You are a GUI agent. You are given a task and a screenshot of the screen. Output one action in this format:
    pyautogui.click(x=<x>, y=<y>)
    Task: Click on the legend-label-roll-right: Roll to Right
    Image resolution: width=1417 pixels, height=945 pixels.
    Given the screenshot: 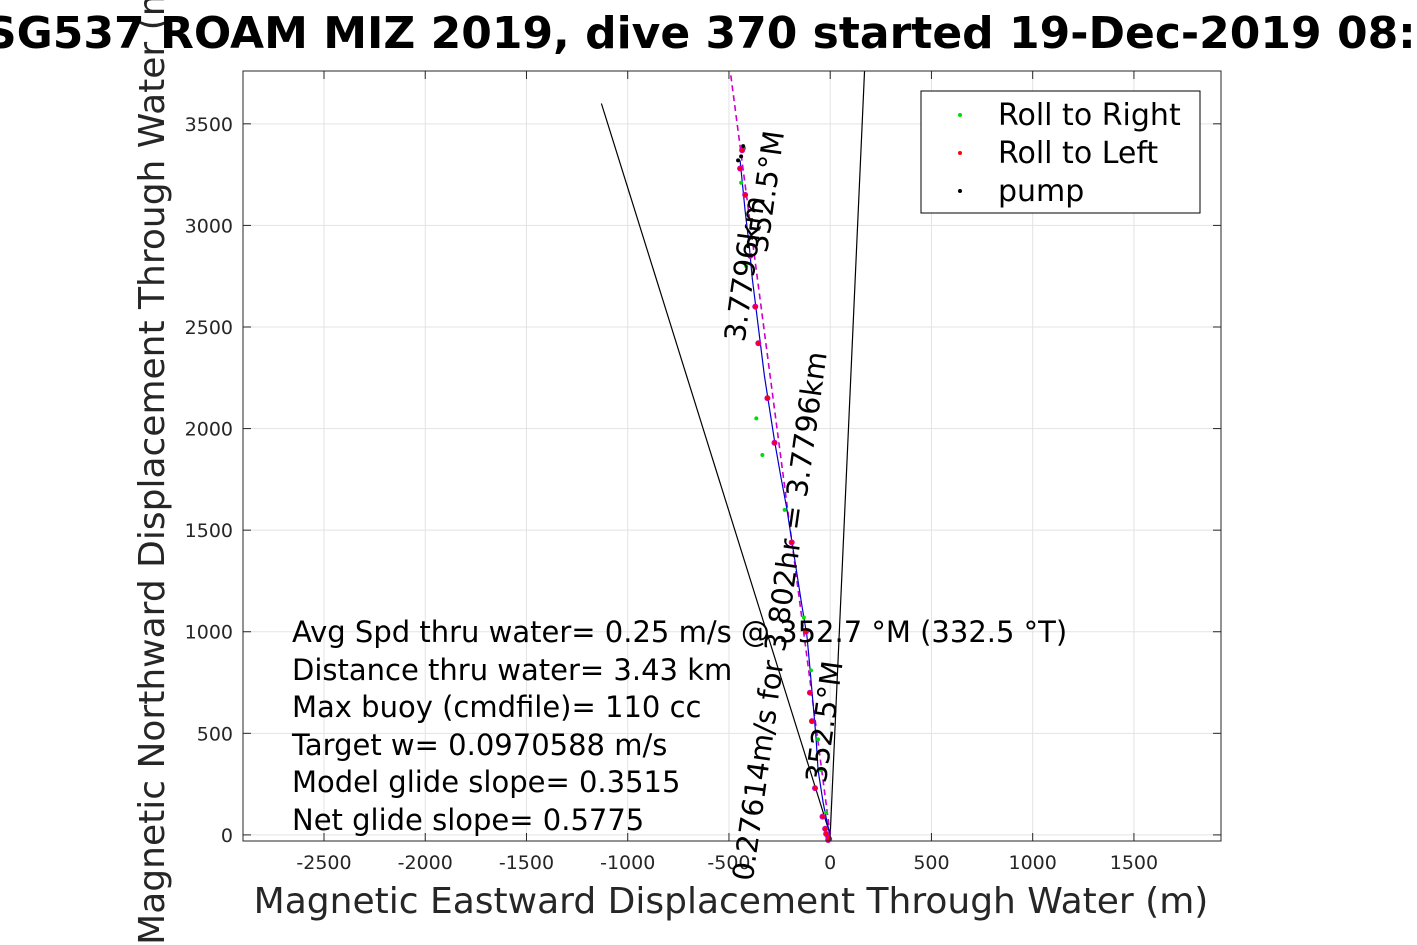 What is the action you would take?
    pyautogui.click(x=1089, y=115)
    